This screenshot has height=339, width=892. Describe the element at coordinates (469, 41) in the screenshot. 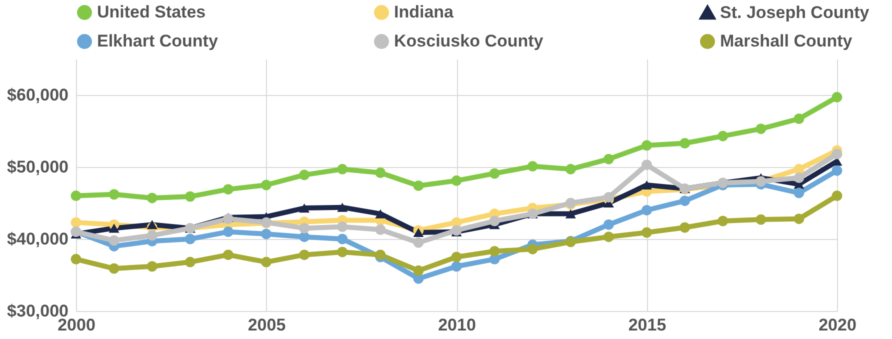

I see `legend-label: Kosciusko County` at that location.